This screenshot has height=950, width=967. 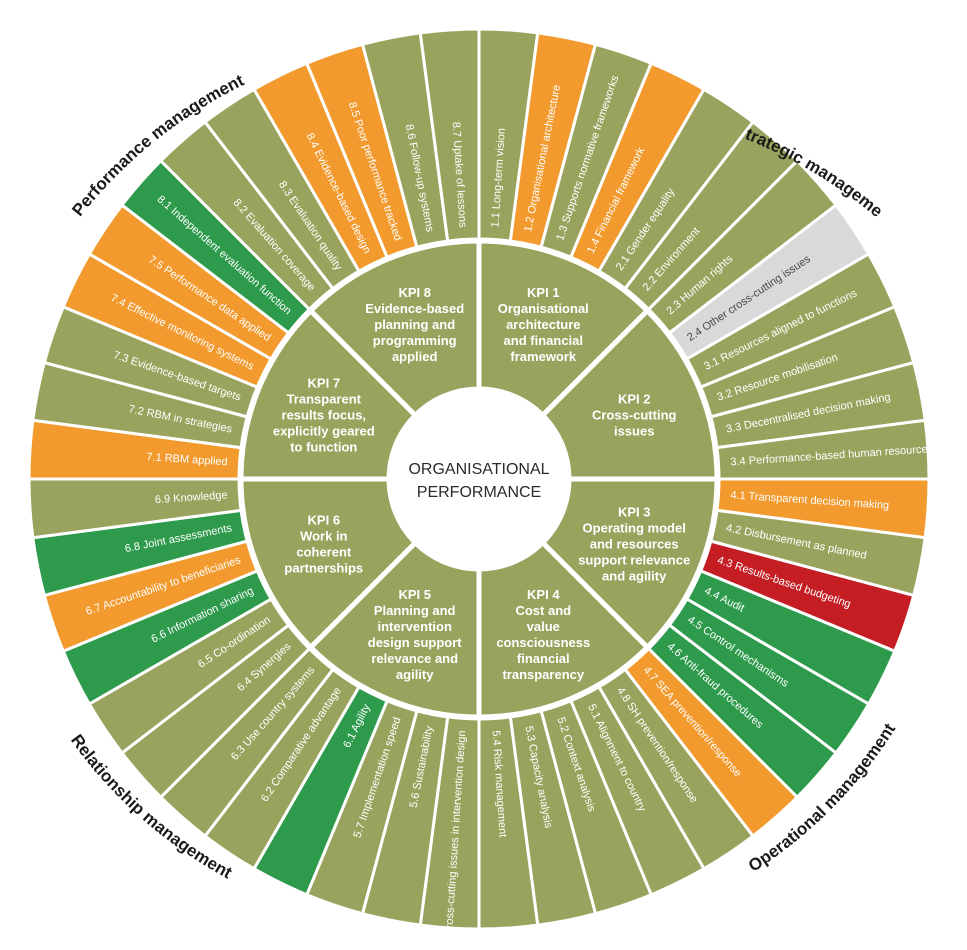 I want to click on kpi-6-line-1: KPI 6, so click(x=324, y=519).